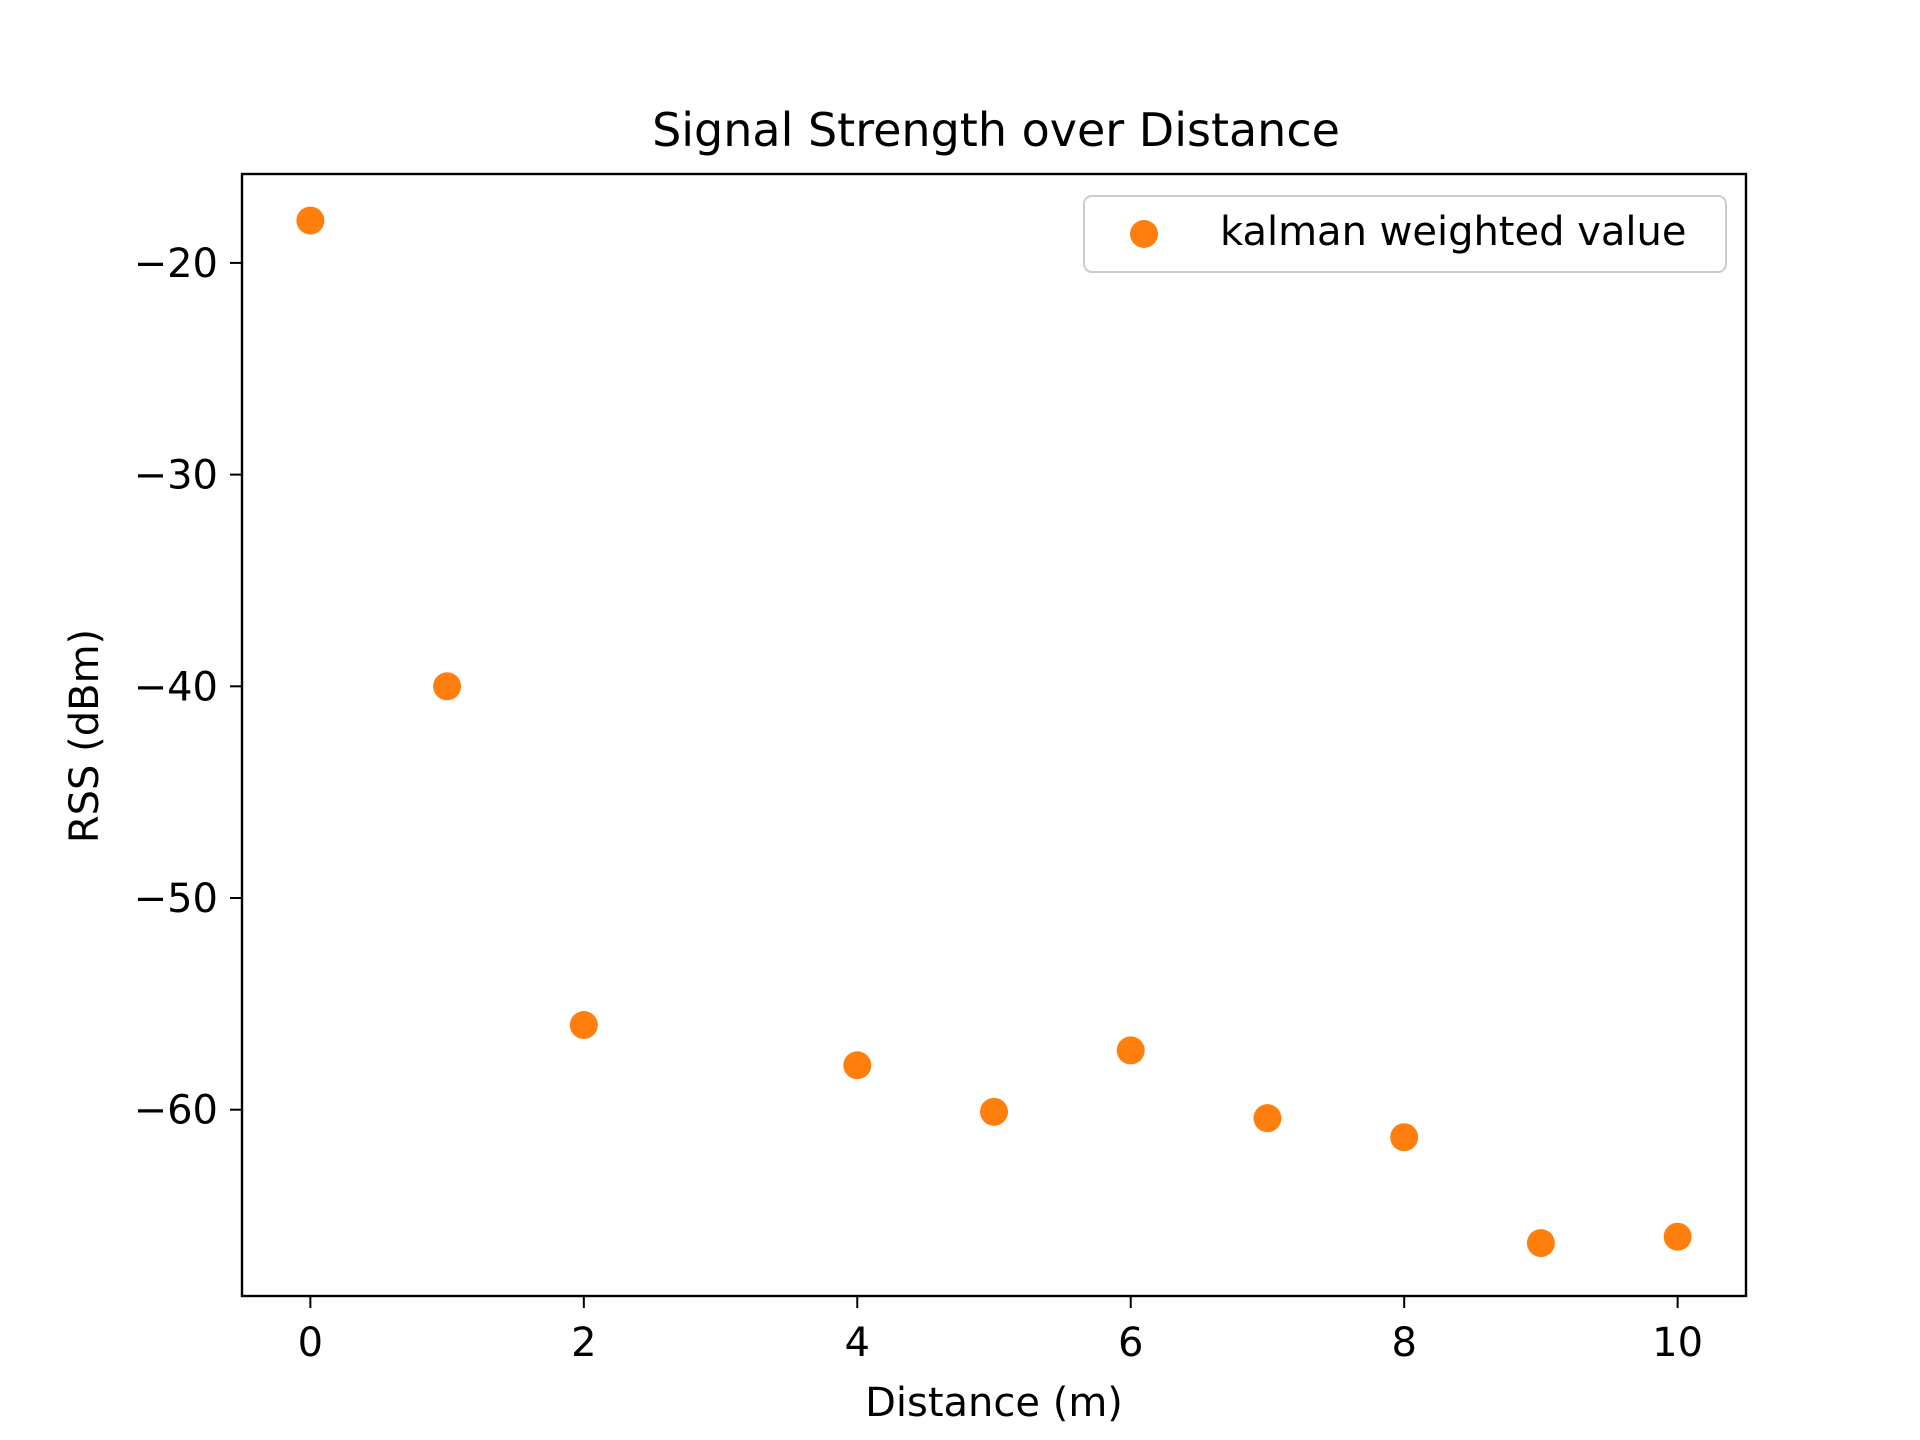 This screenshot has height=1440, width=1920. Describe the element at coordinates (1677, 1343) in the screenshot. I see `x-tick-label: 10` at that location.